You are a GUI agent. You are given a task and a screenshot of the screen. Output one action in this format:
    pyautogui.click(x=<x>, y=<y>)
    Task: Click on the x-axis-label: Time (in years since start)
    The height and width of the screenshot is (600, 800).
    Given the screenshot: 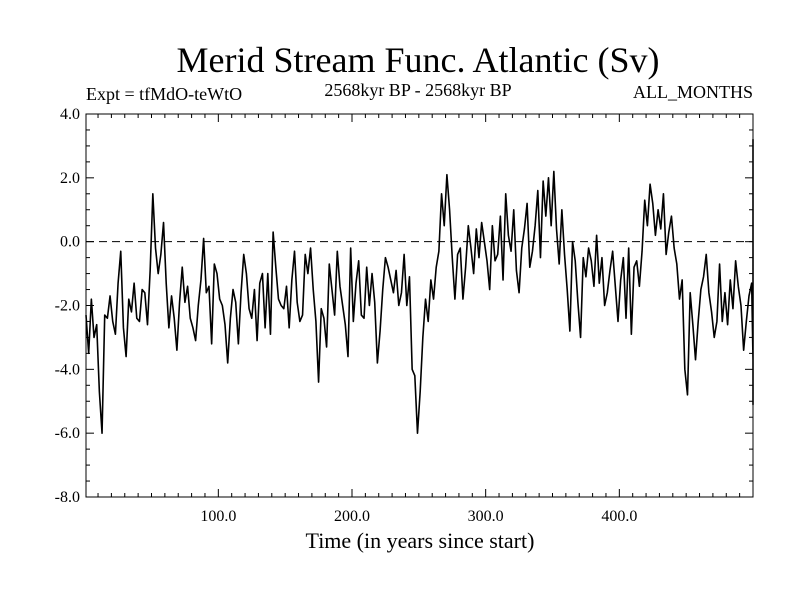 What is the action you would take?
    pyautogui.click(x=420, y=540)
    